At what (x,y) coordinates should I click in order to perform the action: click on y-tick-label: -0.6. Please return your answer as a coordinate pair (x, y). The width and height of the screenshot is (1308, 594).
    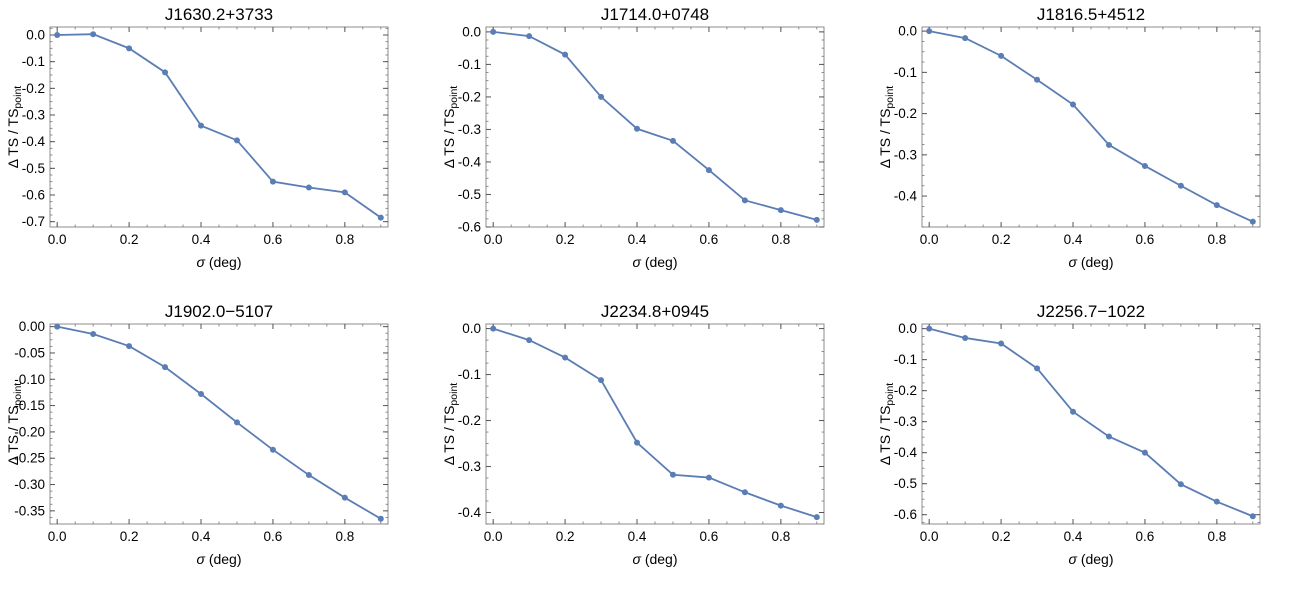
    Looking at the image, I should click on (33, 195).